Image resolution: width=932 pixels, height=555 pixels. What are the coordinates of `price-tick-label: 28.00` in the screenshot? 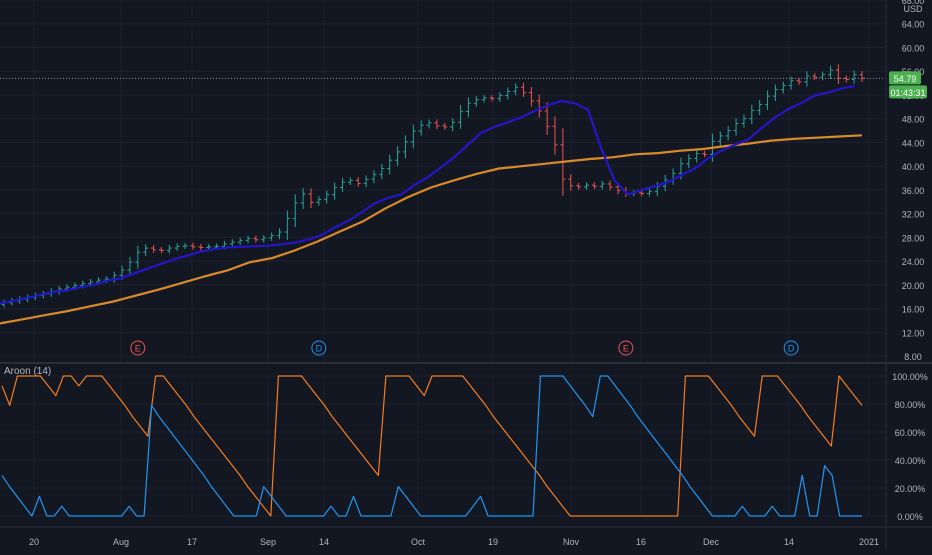 It's located at (913, 238).